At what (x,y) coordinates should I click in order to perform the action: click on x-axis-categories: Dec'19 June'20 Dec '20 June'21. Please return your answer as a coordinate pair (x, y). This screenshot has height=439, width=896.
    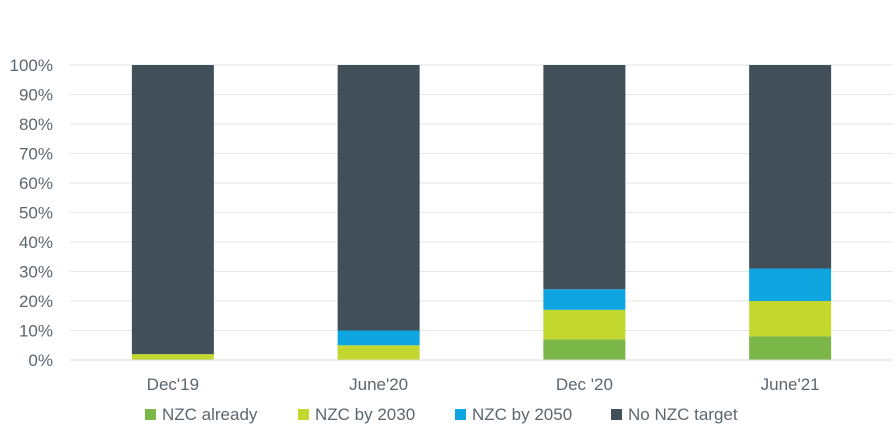
    Looking at the image, I should click on (483, 384).